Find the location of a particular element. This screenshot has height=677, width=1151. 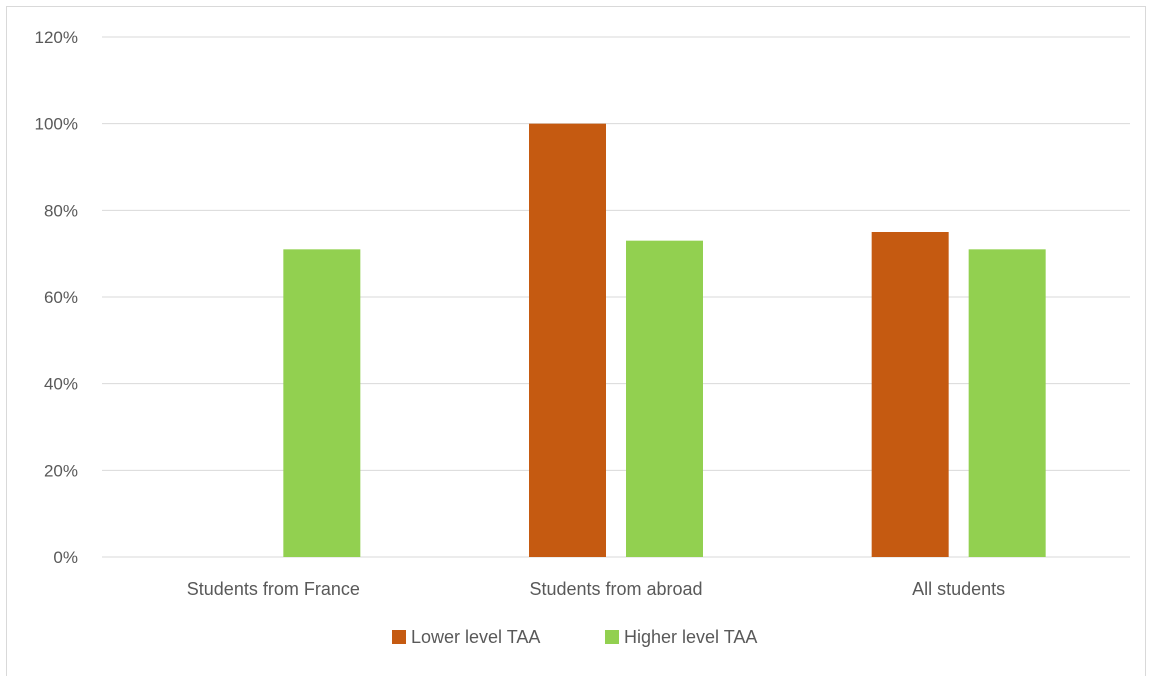

y-axis-tick-labels: 0% 20% 40% 60% 80% 100% 120% is located at coordinates (56, 297).